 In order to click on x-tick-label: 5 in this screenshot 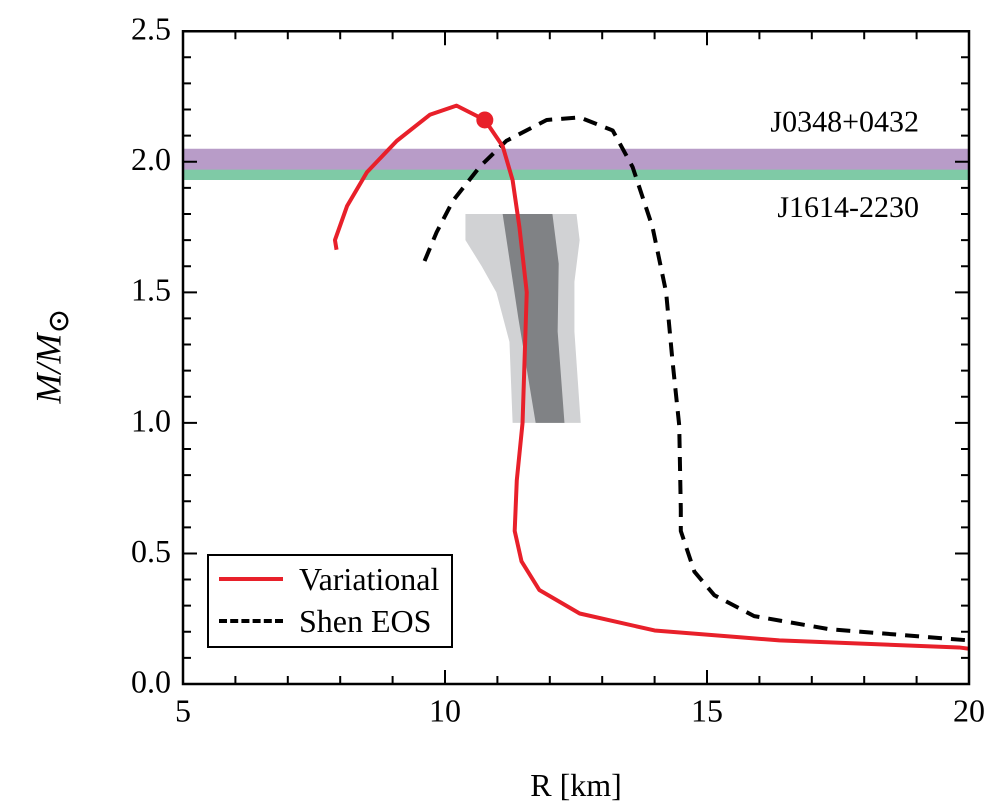, I will do `click(183, 710)`.